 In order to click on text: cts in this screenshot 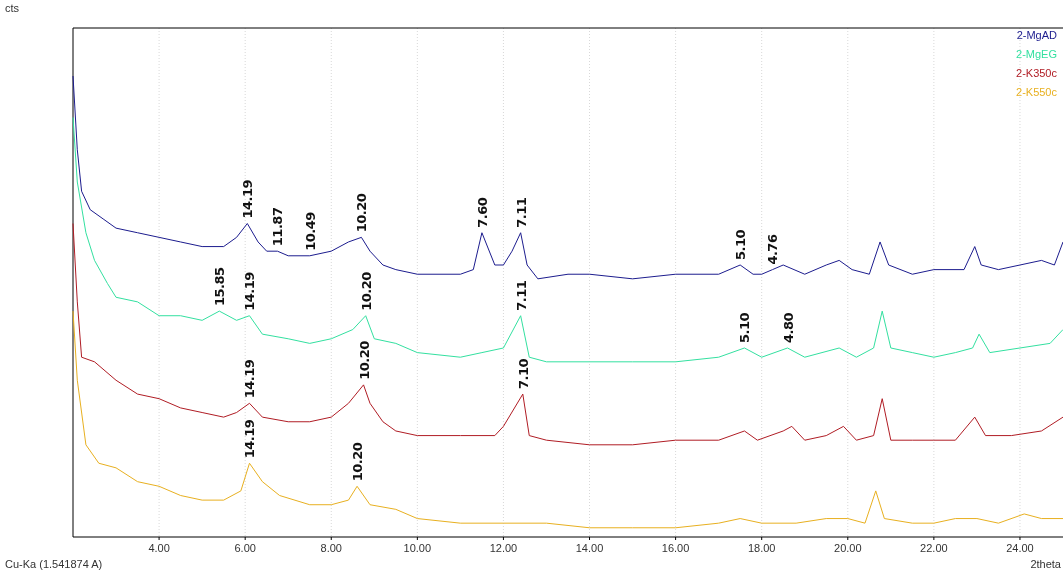, I will do `click(12, 8)`.